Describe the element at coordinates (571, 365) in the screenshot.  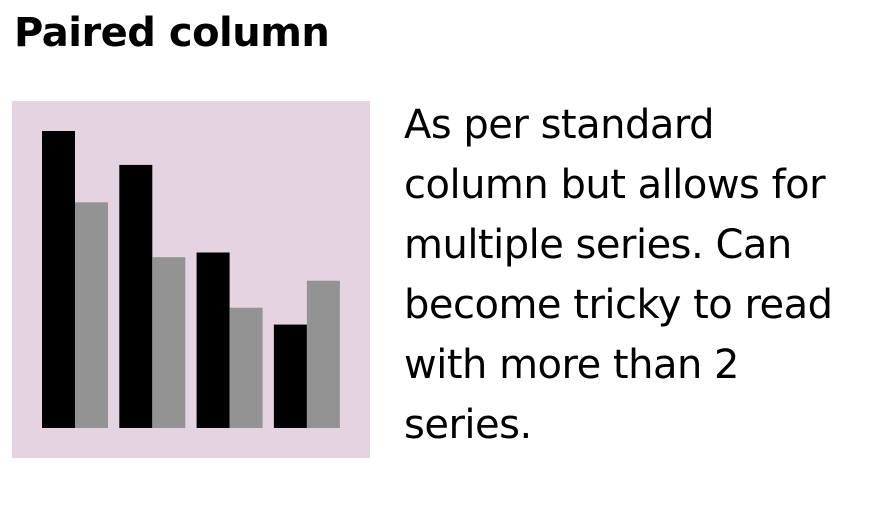
I see `description-line: with more than 2` at that location.